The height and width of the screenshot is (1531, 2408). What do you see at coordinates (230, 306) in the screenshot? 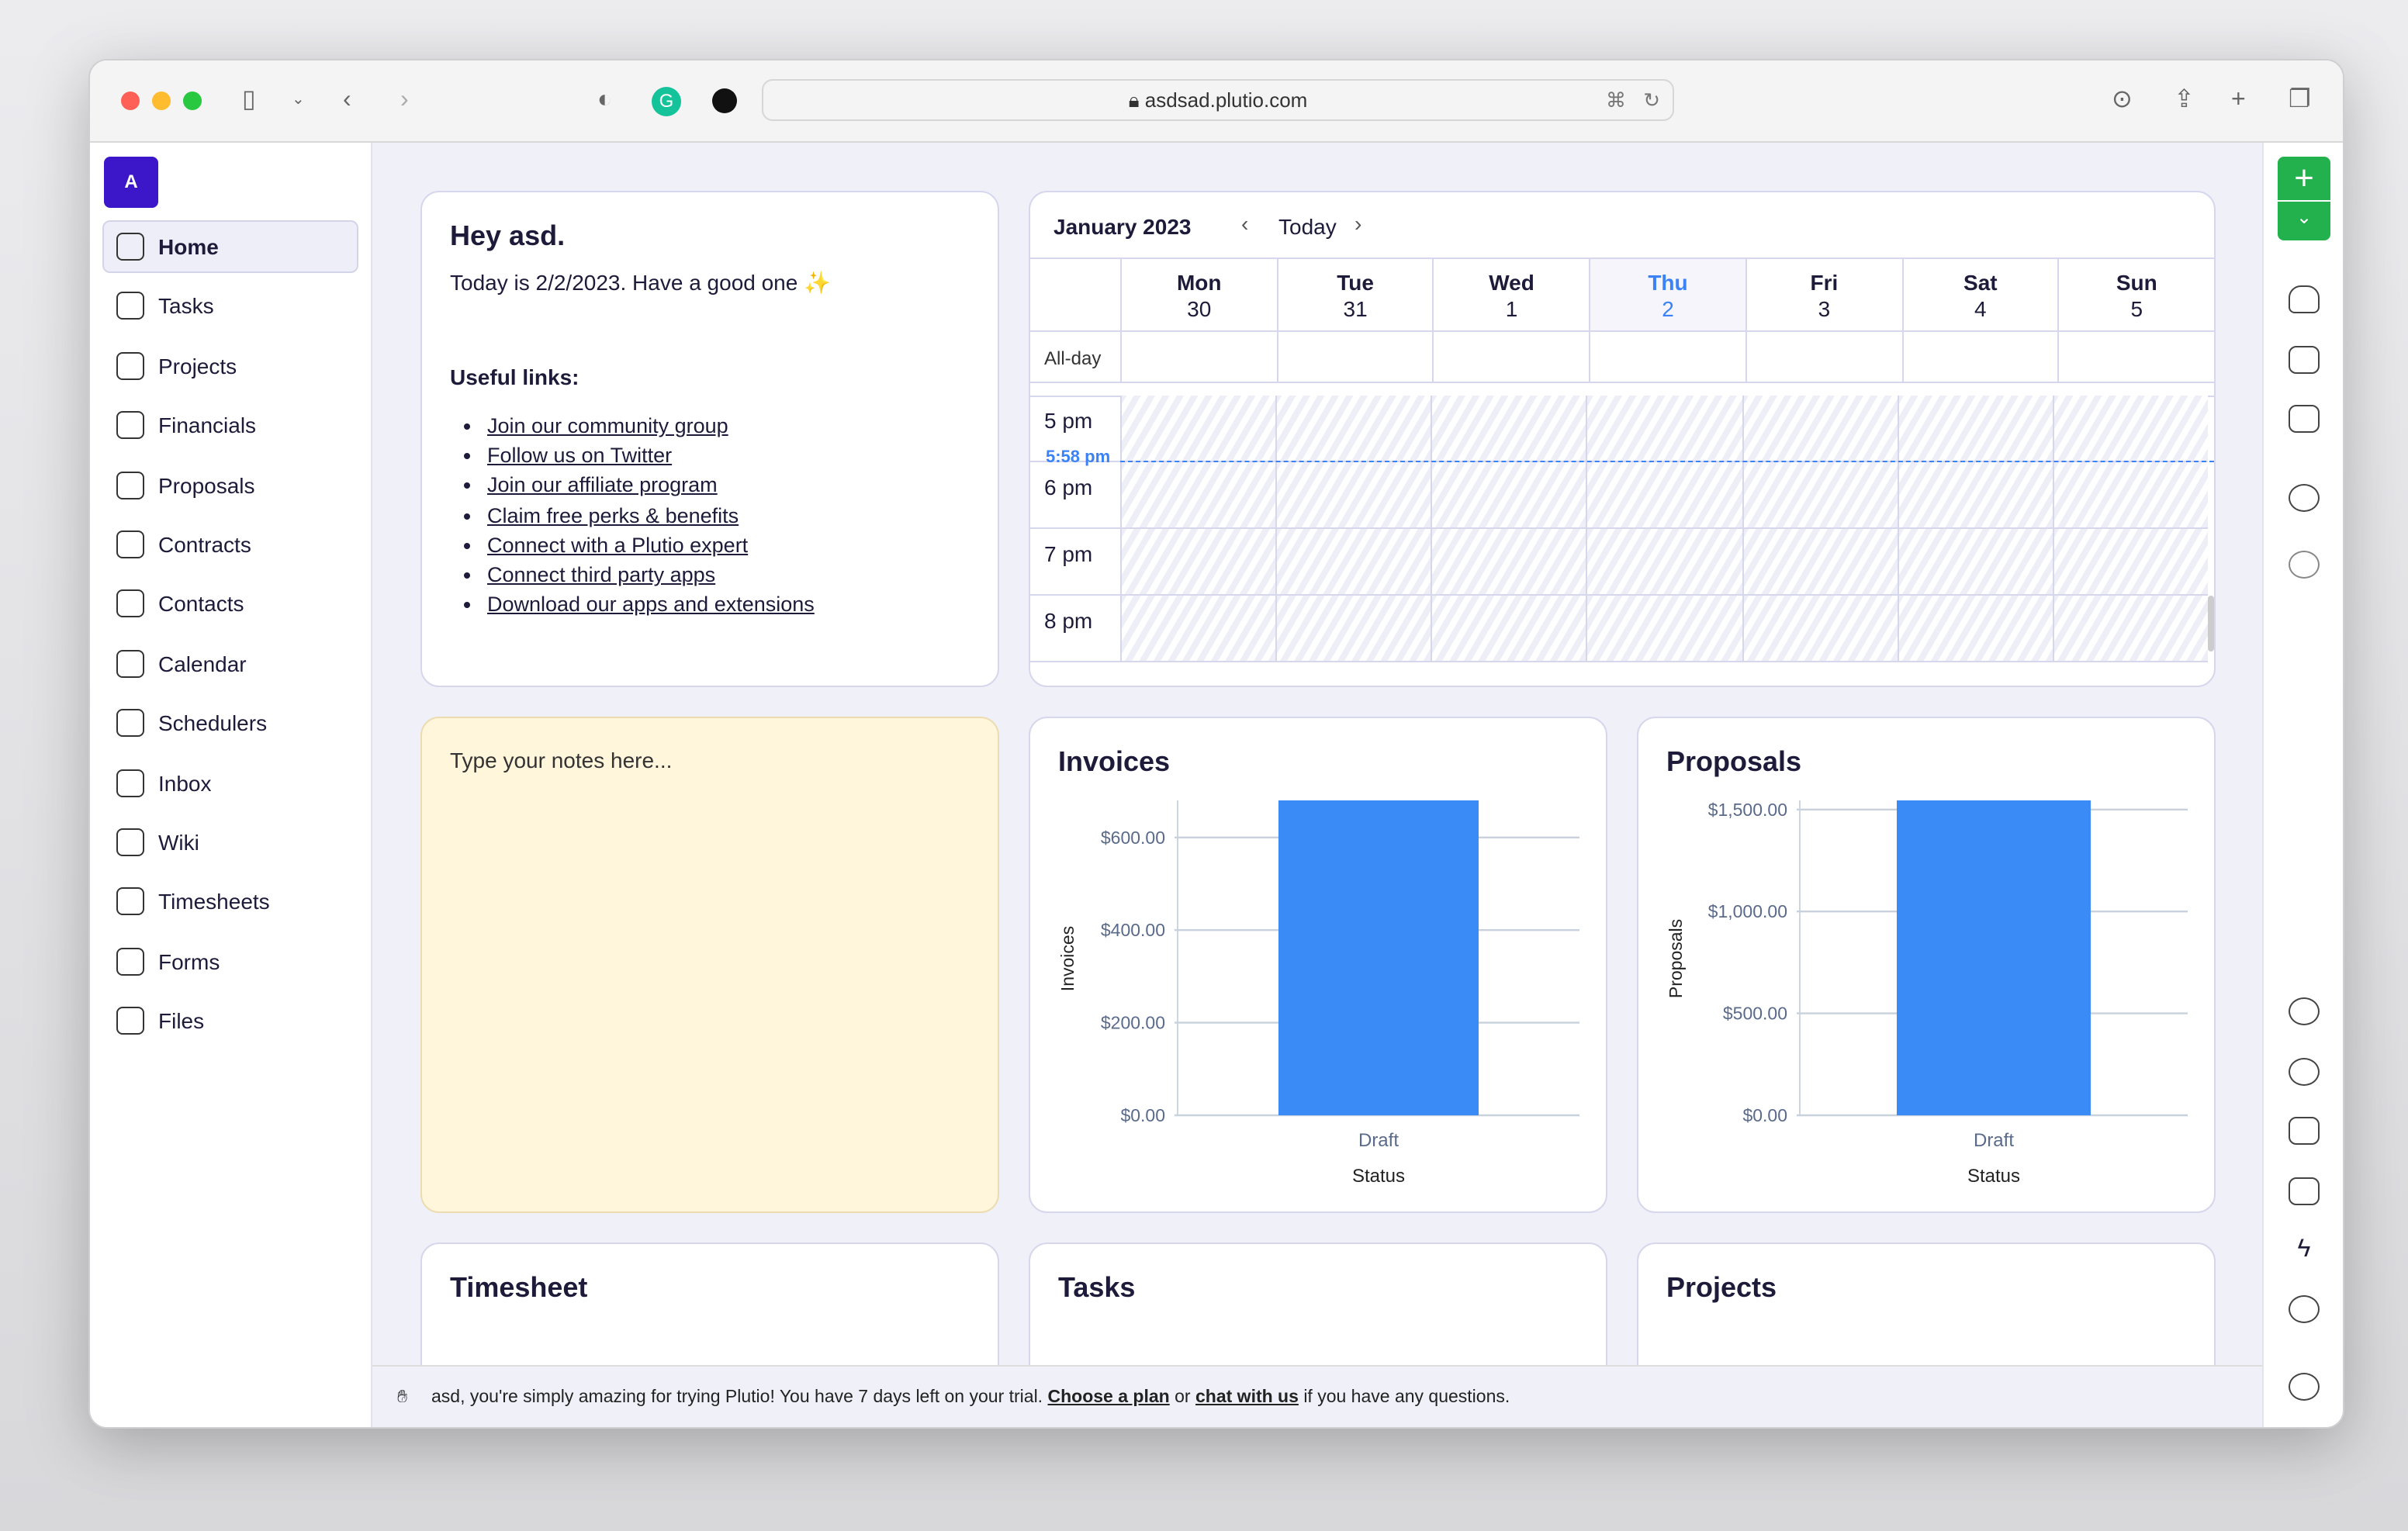
I see `sidebar-item-tasks: Tasks` at bounding box center [230, 306].